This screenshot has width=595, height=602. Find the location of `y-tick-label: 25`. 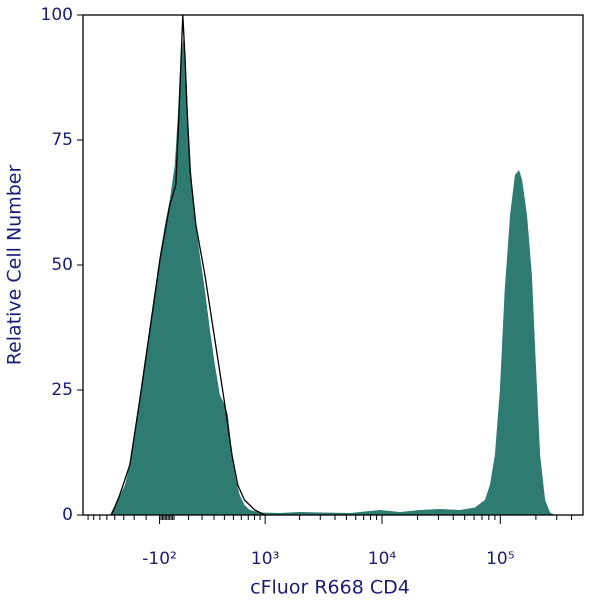

y-tick-label: 25 is located at coordinates (62, 390).